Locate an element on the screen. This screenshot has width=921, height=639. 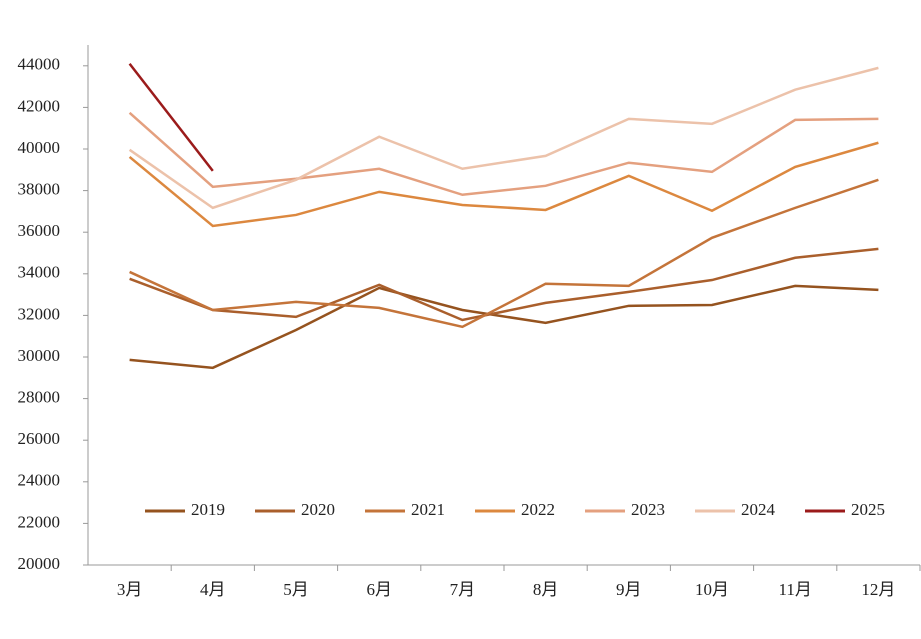
y-tick-label: 22000 is located at coordinates (39, 521).